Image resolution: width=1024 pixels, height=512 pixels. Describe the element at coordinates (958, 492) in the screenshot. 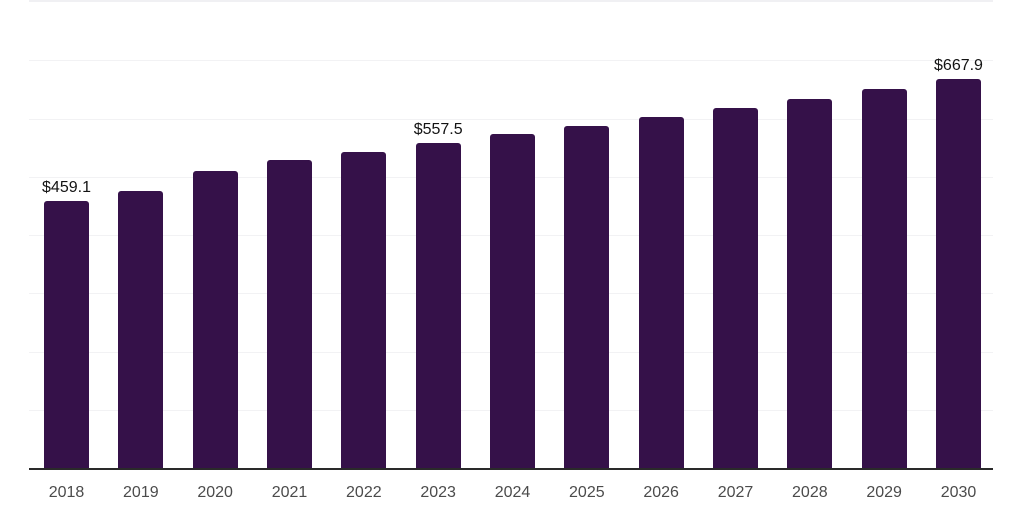

I see `x-tick-2030: 2030` at that location.